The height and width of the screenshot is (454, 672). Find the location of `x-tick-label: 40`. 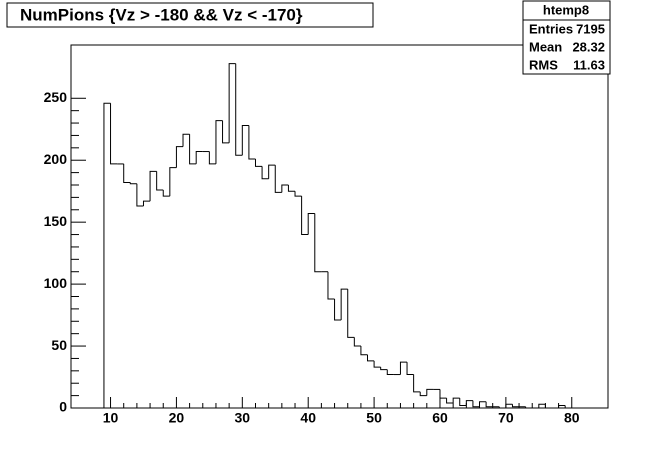

x-tick-label: 40 is located at coordinates (308, 418).